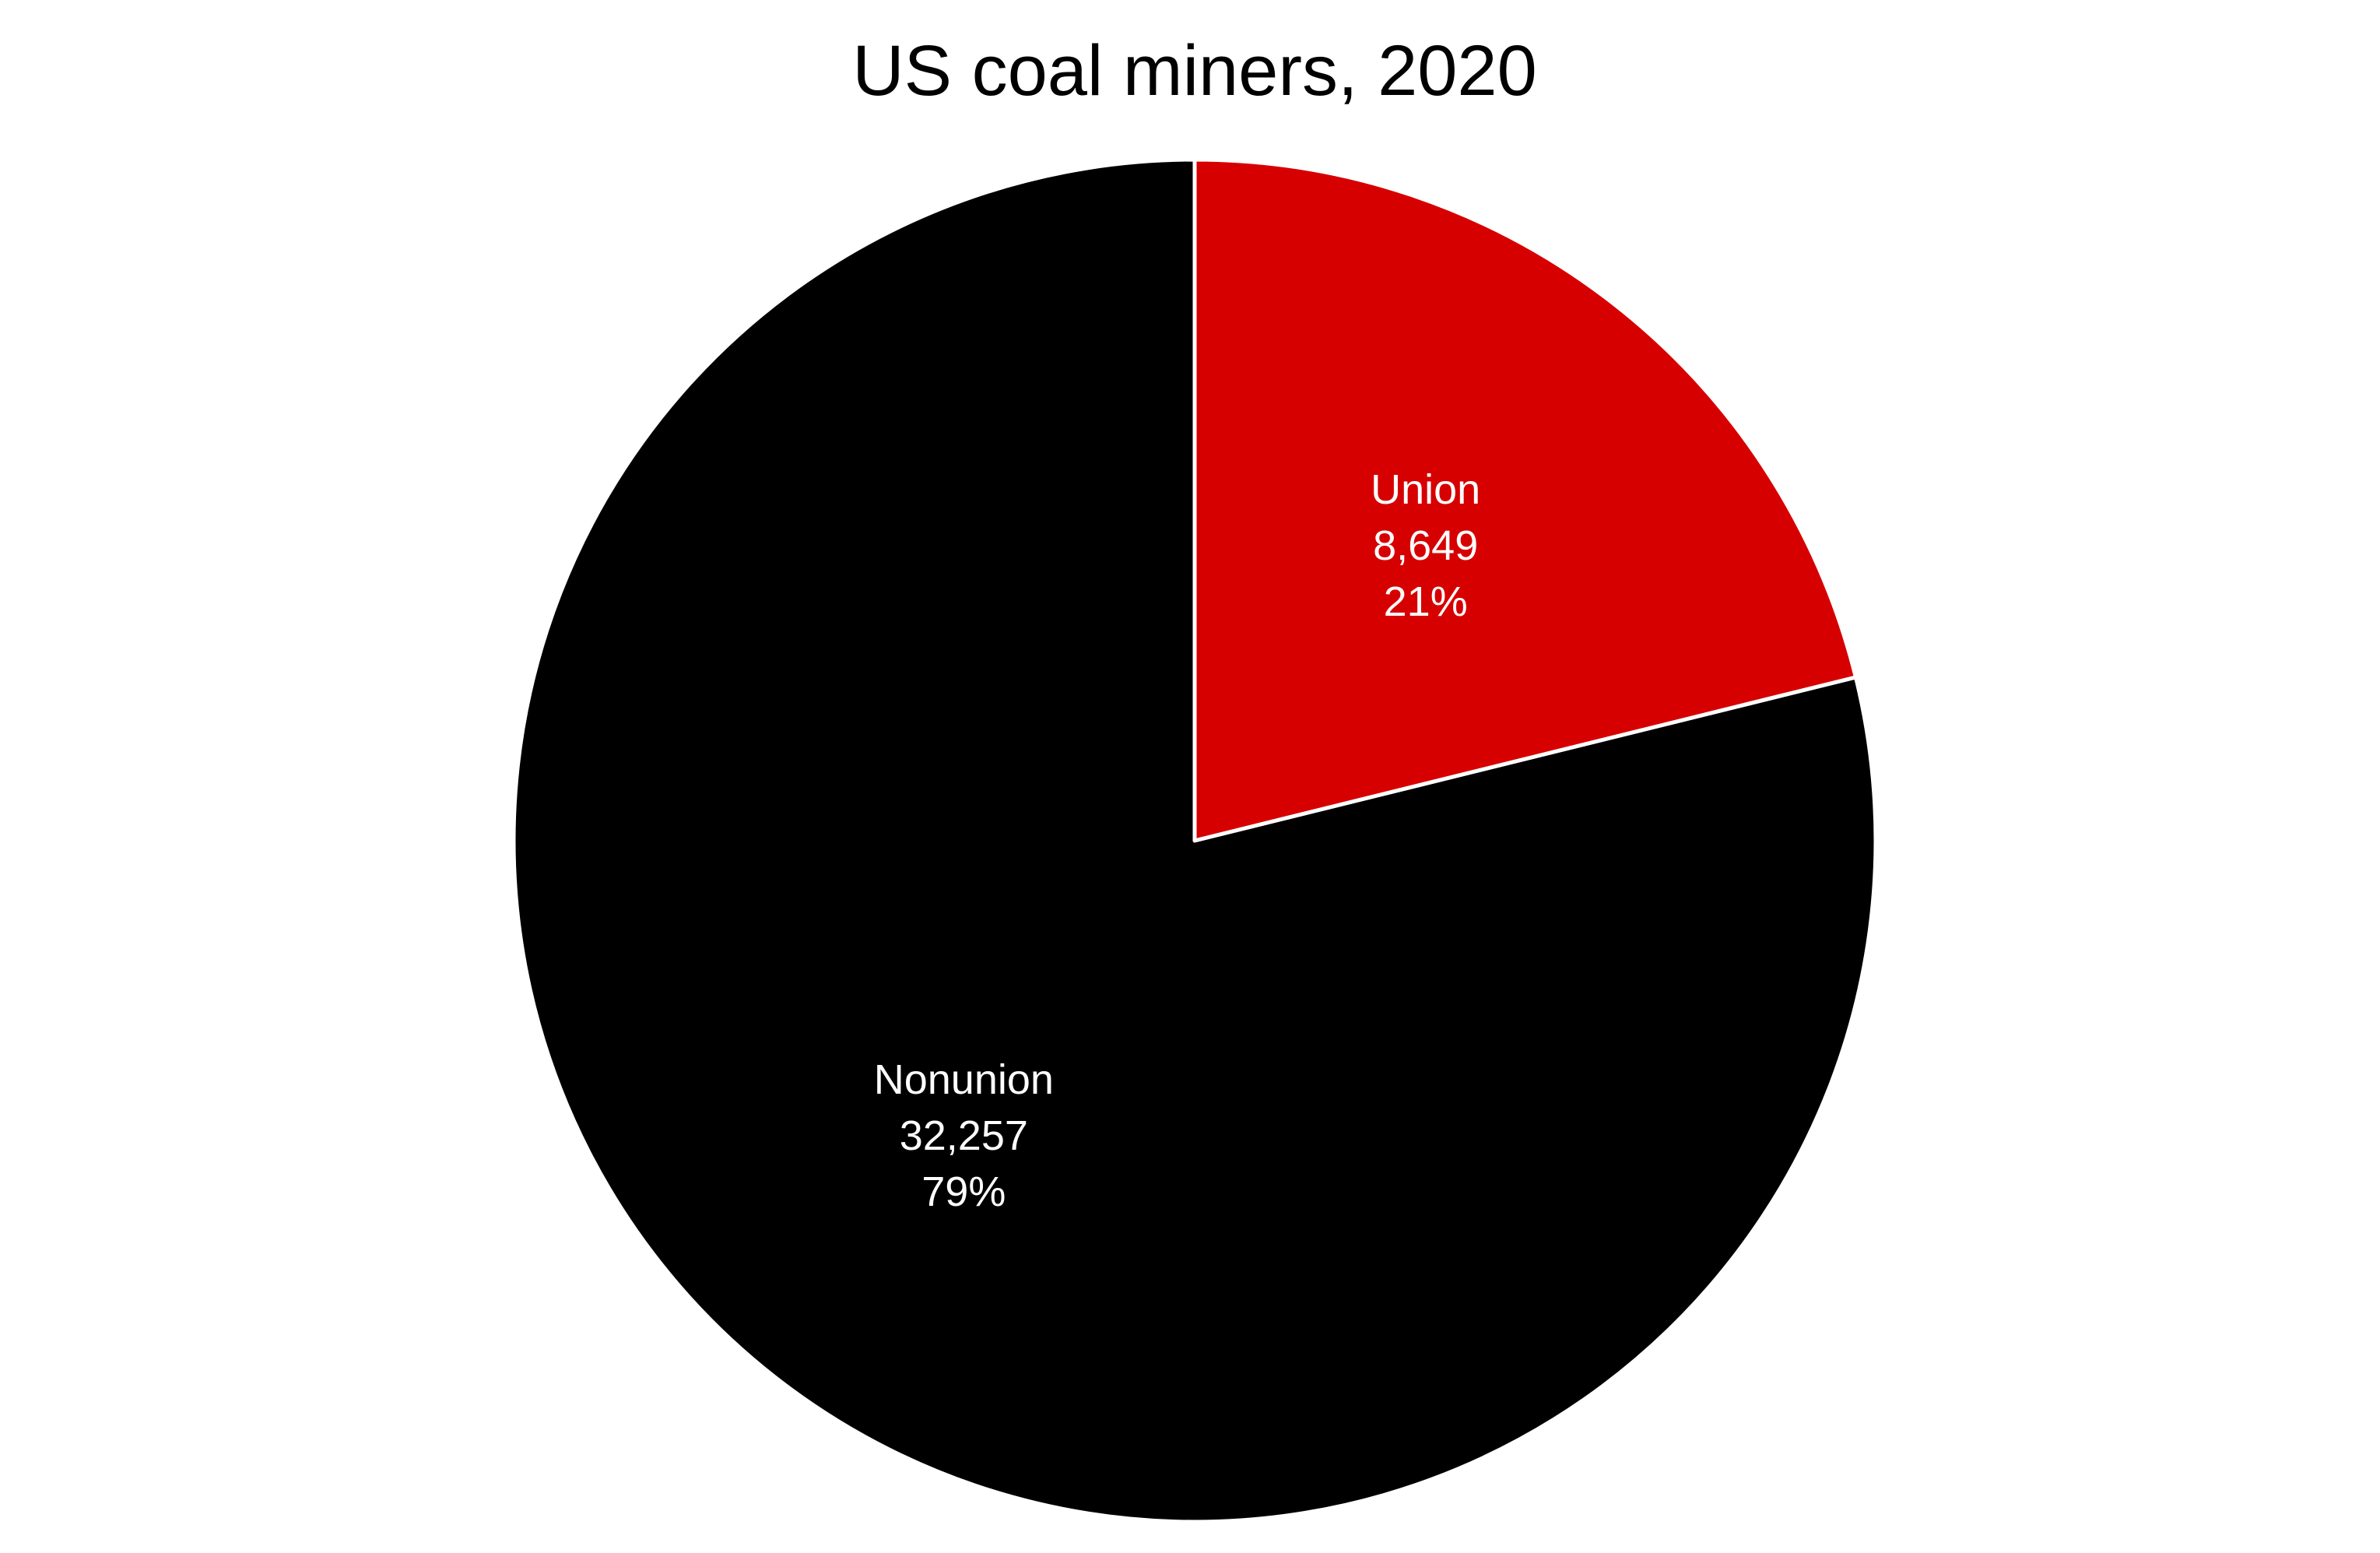  I want to click on chart-title: US coal miners, 2020, so click(1195, 71).